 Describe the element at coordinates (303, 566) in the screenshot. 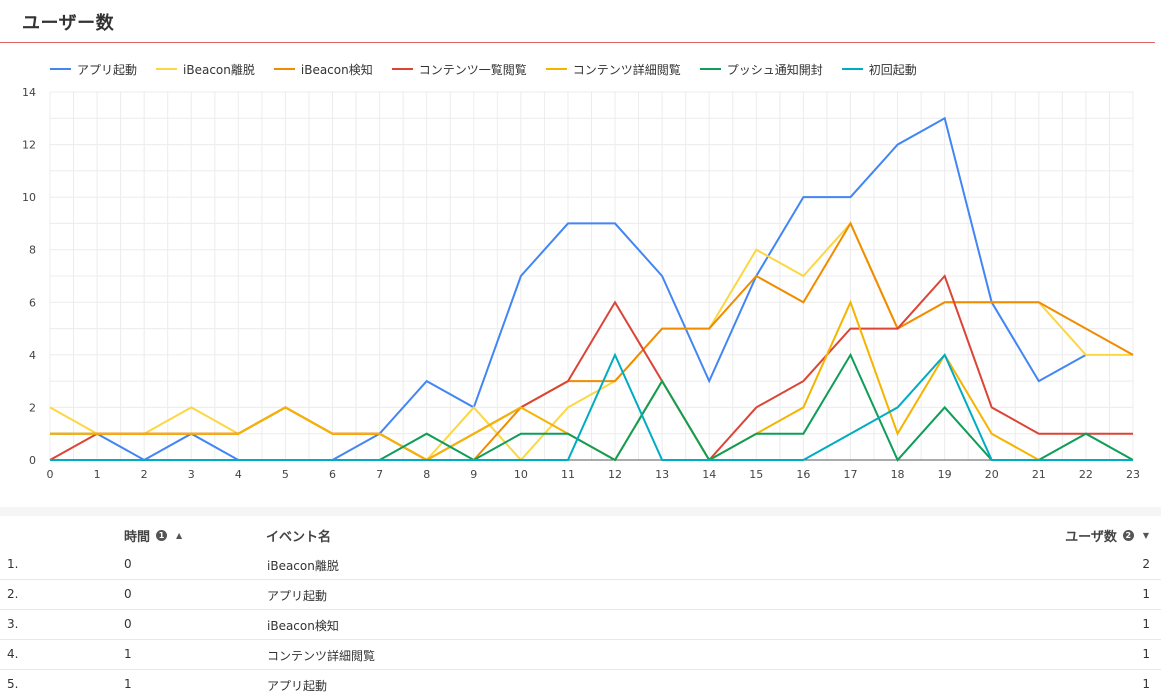

I see `row-event-name: iBeacon離脱` at that location.